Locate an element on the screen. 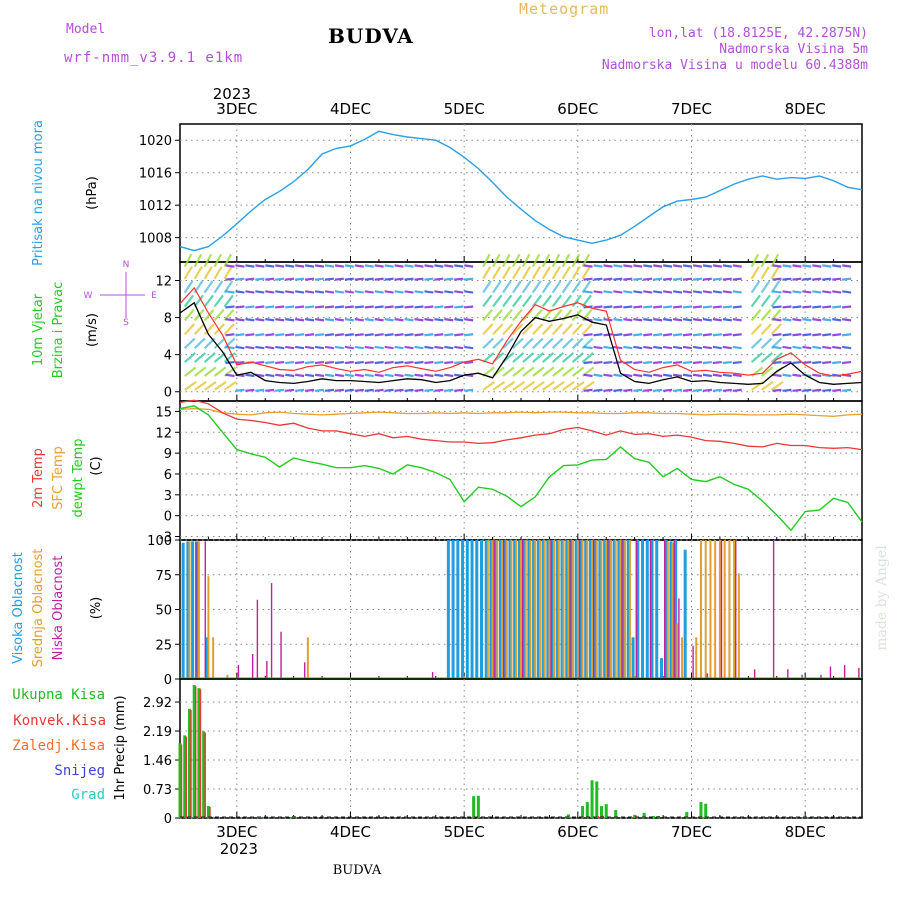 This screenshot has width=900, height=900. precip-ylabel: 1hr Precip (mm) is located at coordinates (120, 747).